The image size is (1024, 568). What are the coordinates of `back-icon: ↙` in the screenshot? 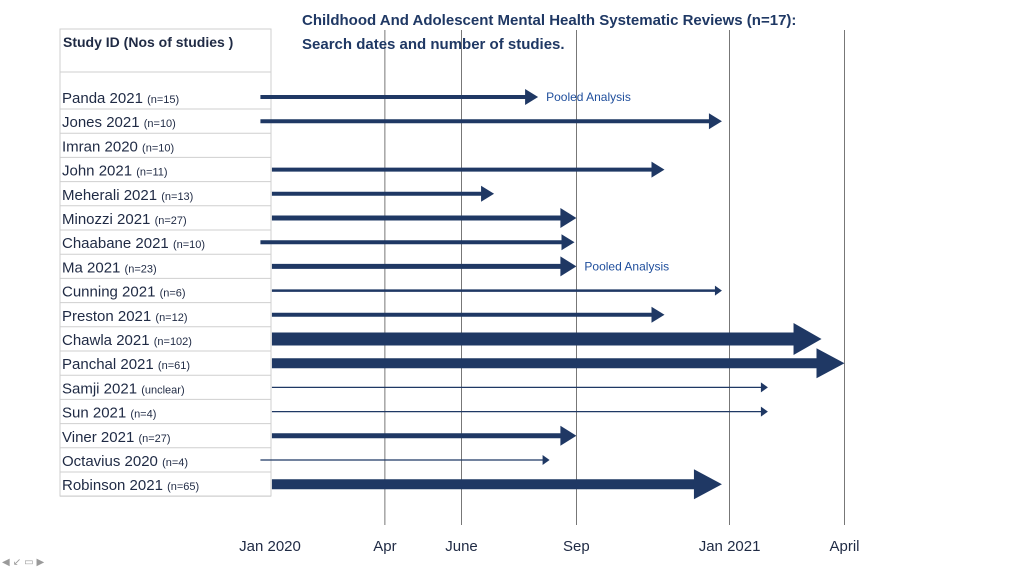 It's located at (17, 562).